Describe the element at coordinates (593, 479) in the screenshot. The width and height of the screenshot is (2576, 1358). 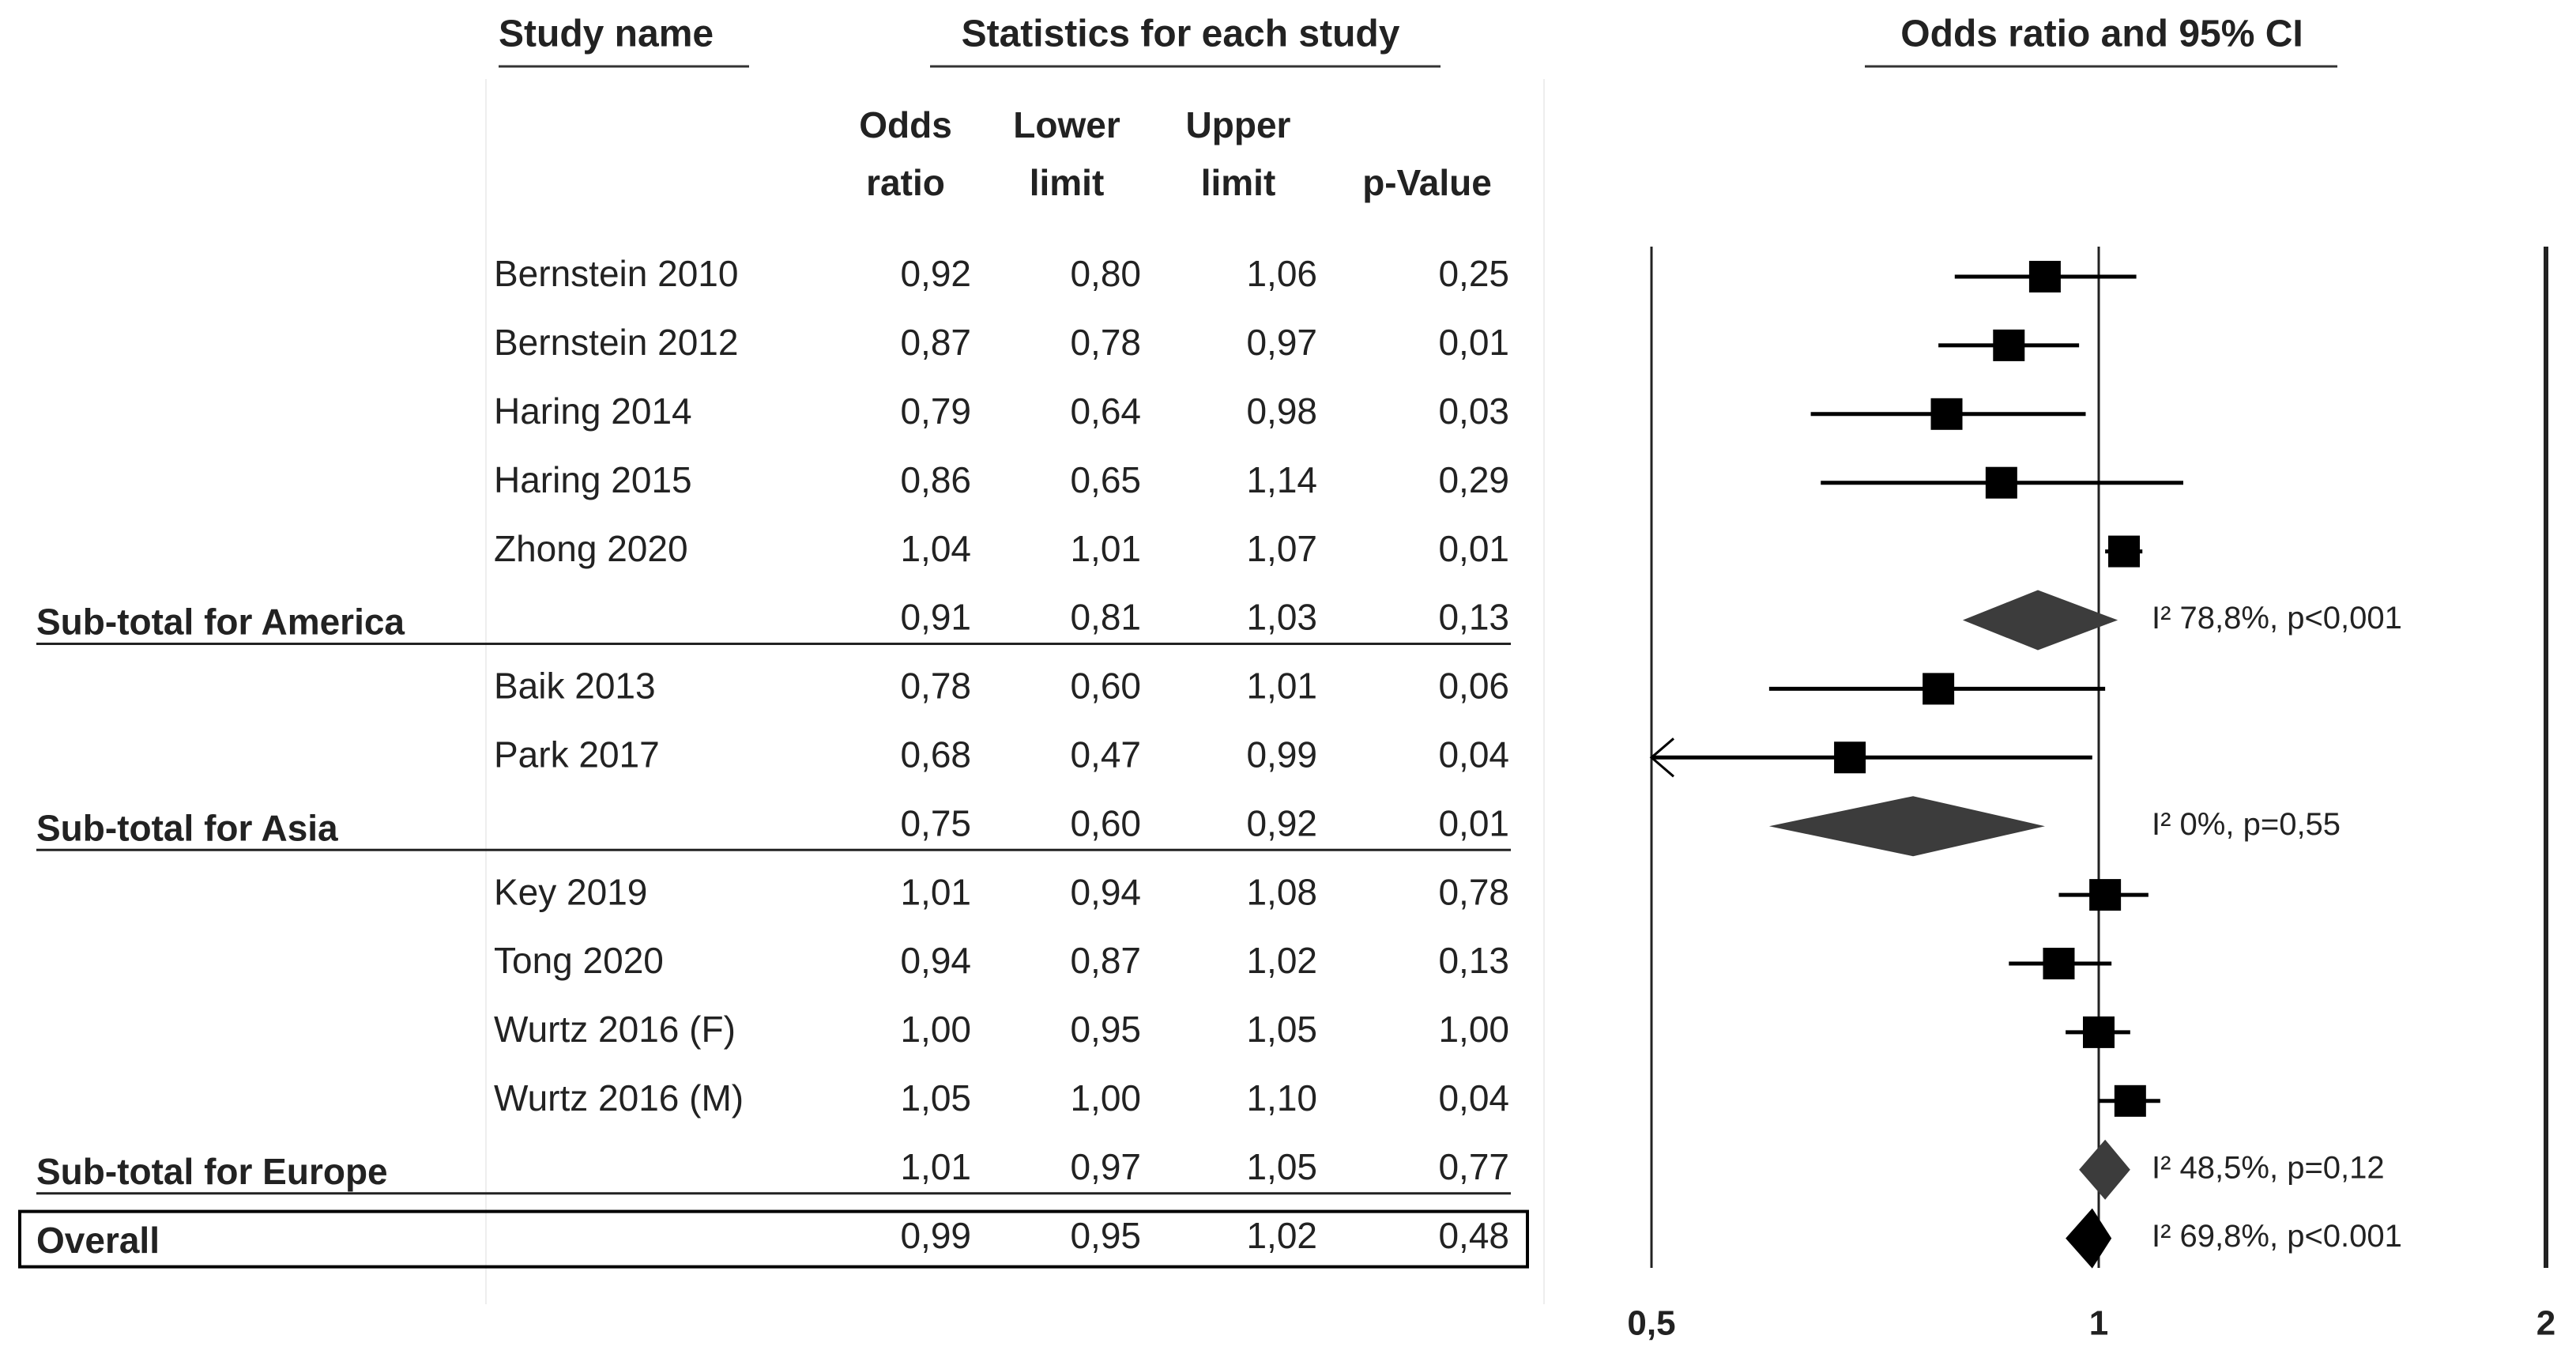
I see `study-name: Haring 2015` at that location.